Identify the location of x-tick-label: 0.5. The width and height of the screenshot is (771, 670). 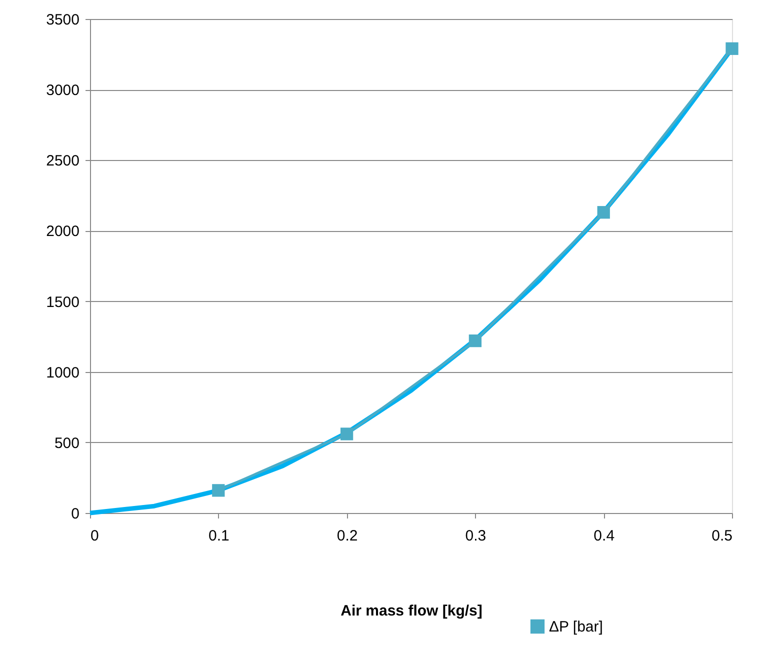
(722, 536).